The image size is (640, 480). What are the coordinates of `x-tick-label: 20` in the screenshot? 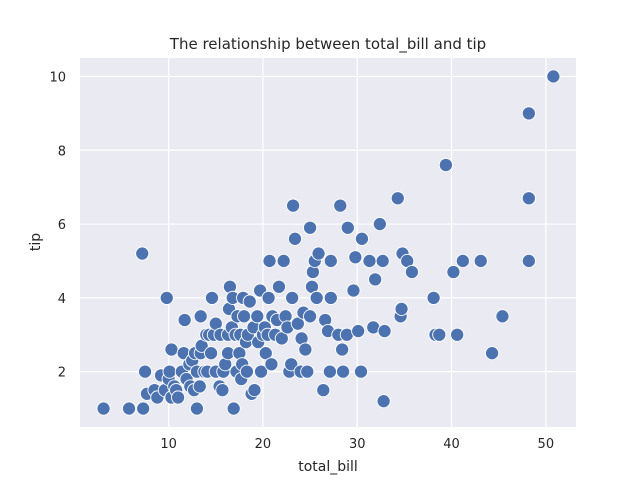 It's located at (263, 444).